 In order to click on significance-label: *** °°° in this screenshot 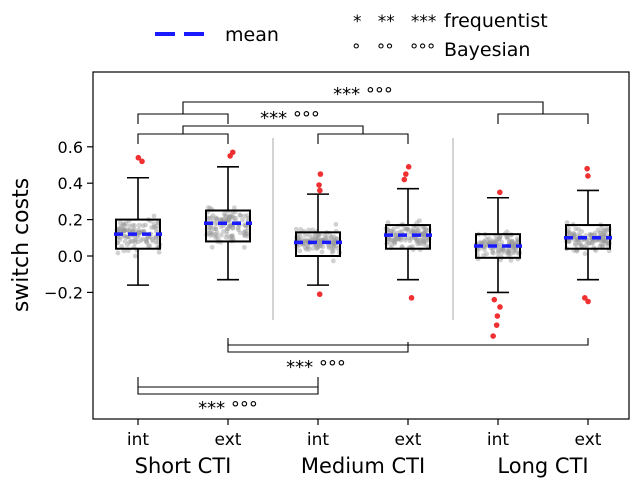, I will do `click(363, 94)`.